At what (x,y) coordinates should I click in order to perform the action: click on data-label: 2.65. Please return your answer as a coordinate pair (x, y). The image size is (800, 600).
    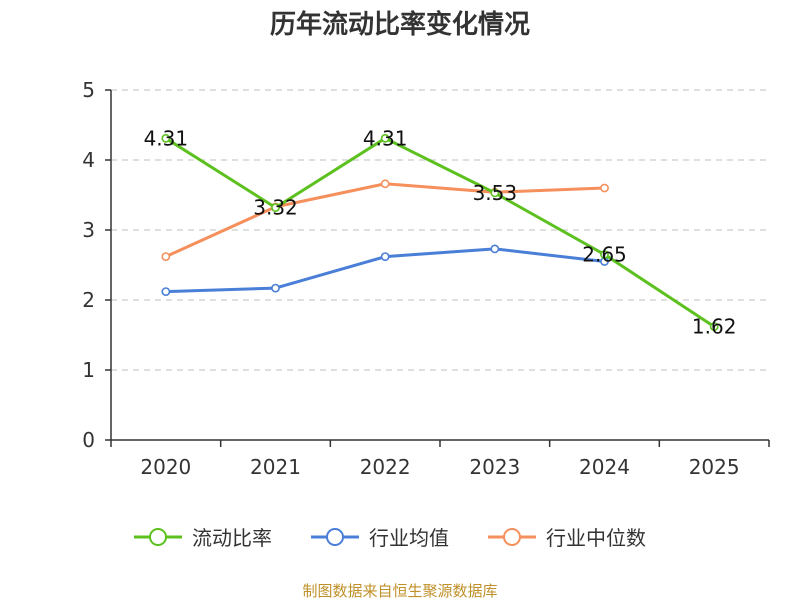
    Looking at the image, I should click on (604, 255).